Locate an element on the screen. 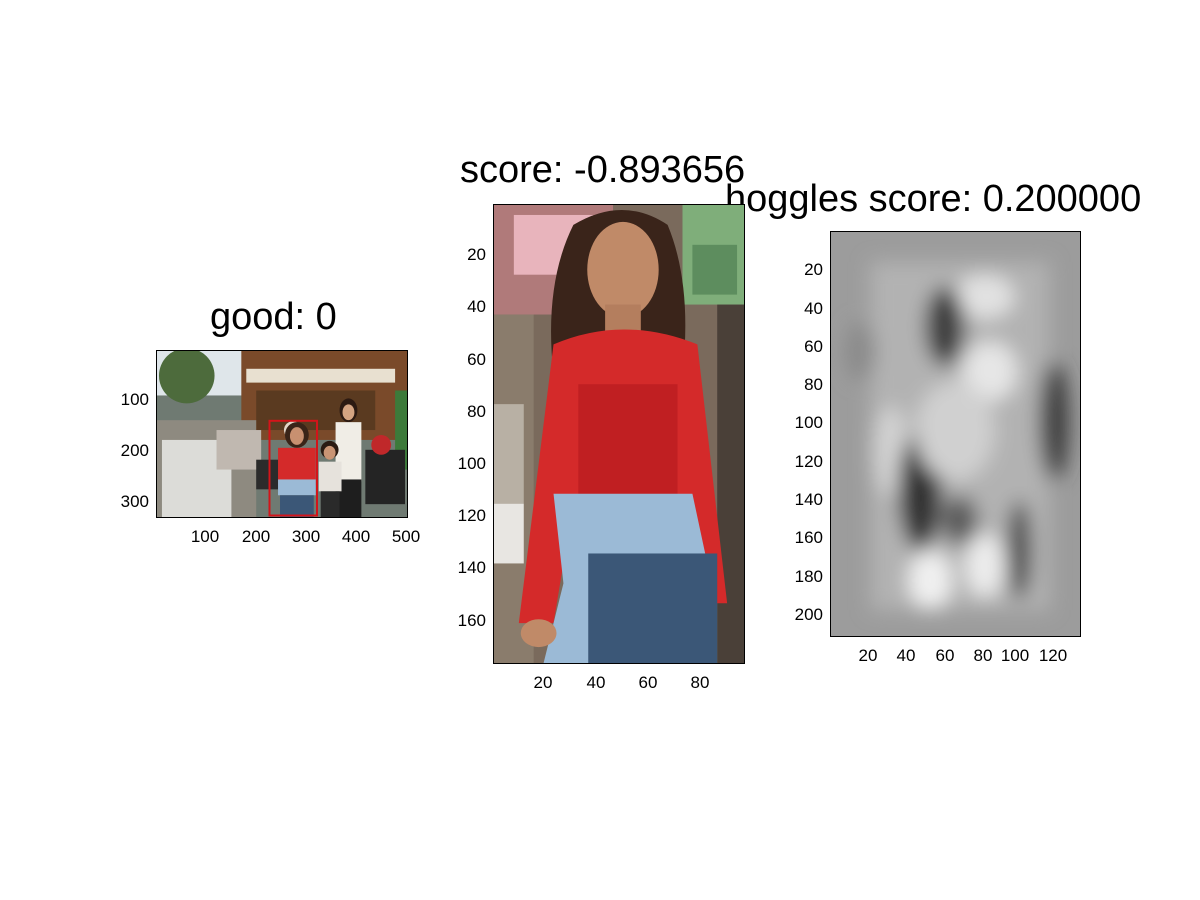 This screenshot has height=900, width=1200. y-tick-label: 300 is located at coordinates (134, 501).